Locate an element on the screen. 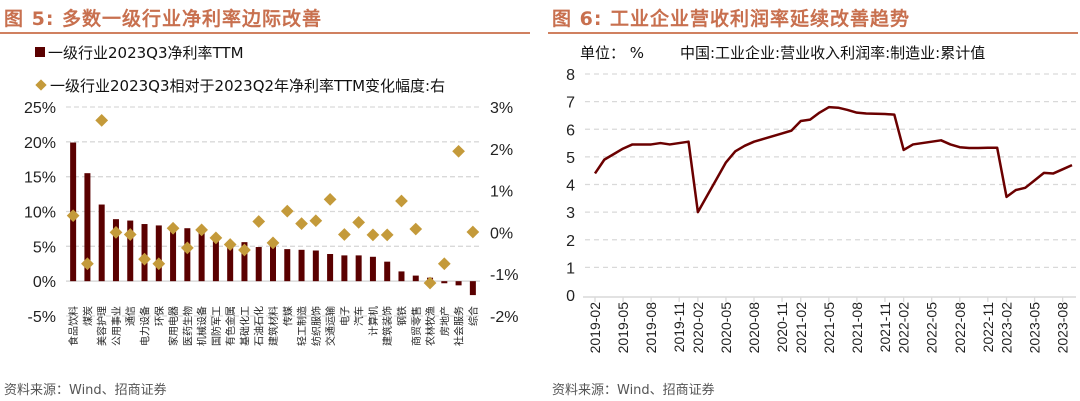 The width and height of the screenshot is (1080, 401). category-label: 煤炭 is located at coordinates (87, 316).